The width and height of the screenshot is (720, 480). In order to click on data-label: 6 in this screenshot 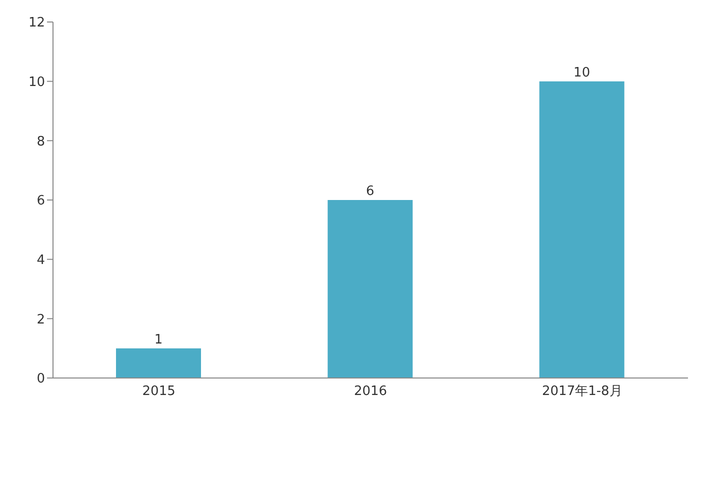, I will do `click(370, 191)`.